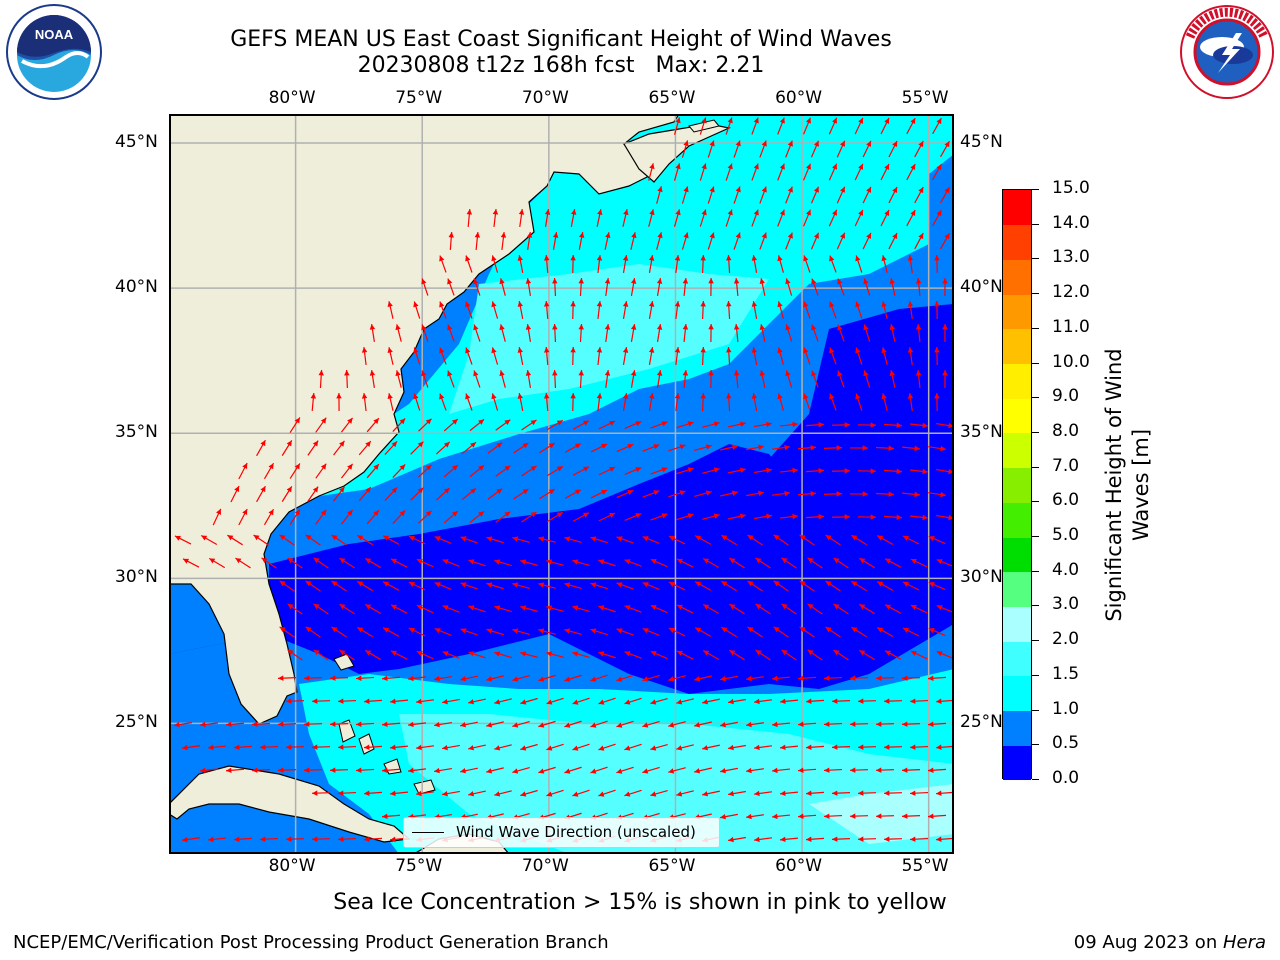 This screenshot has width=1280, height=960. Describe the element at coordinates (1071, 222) in the screenshot. I see `colorbar-tick-label: 14.0` at that location.